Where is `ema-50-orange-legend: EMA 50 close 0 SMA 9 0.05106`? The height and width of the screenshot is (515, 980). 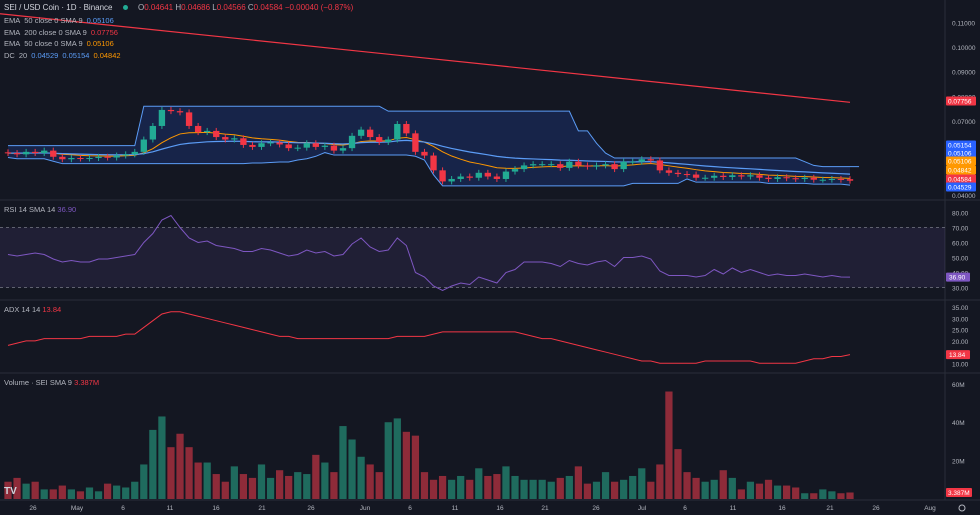 ema-50-orange-legend: EMA 50 close 0 SMA 9 0.05106 is located at coordinates (59, 43).